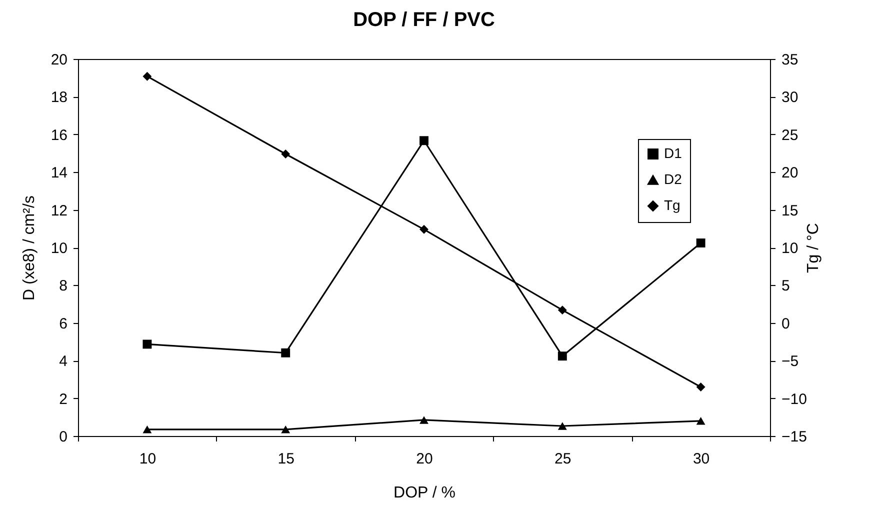  Describe the element at coordinates (672, 205) in the screenshot. I see `legend-label: Tg` at that location.